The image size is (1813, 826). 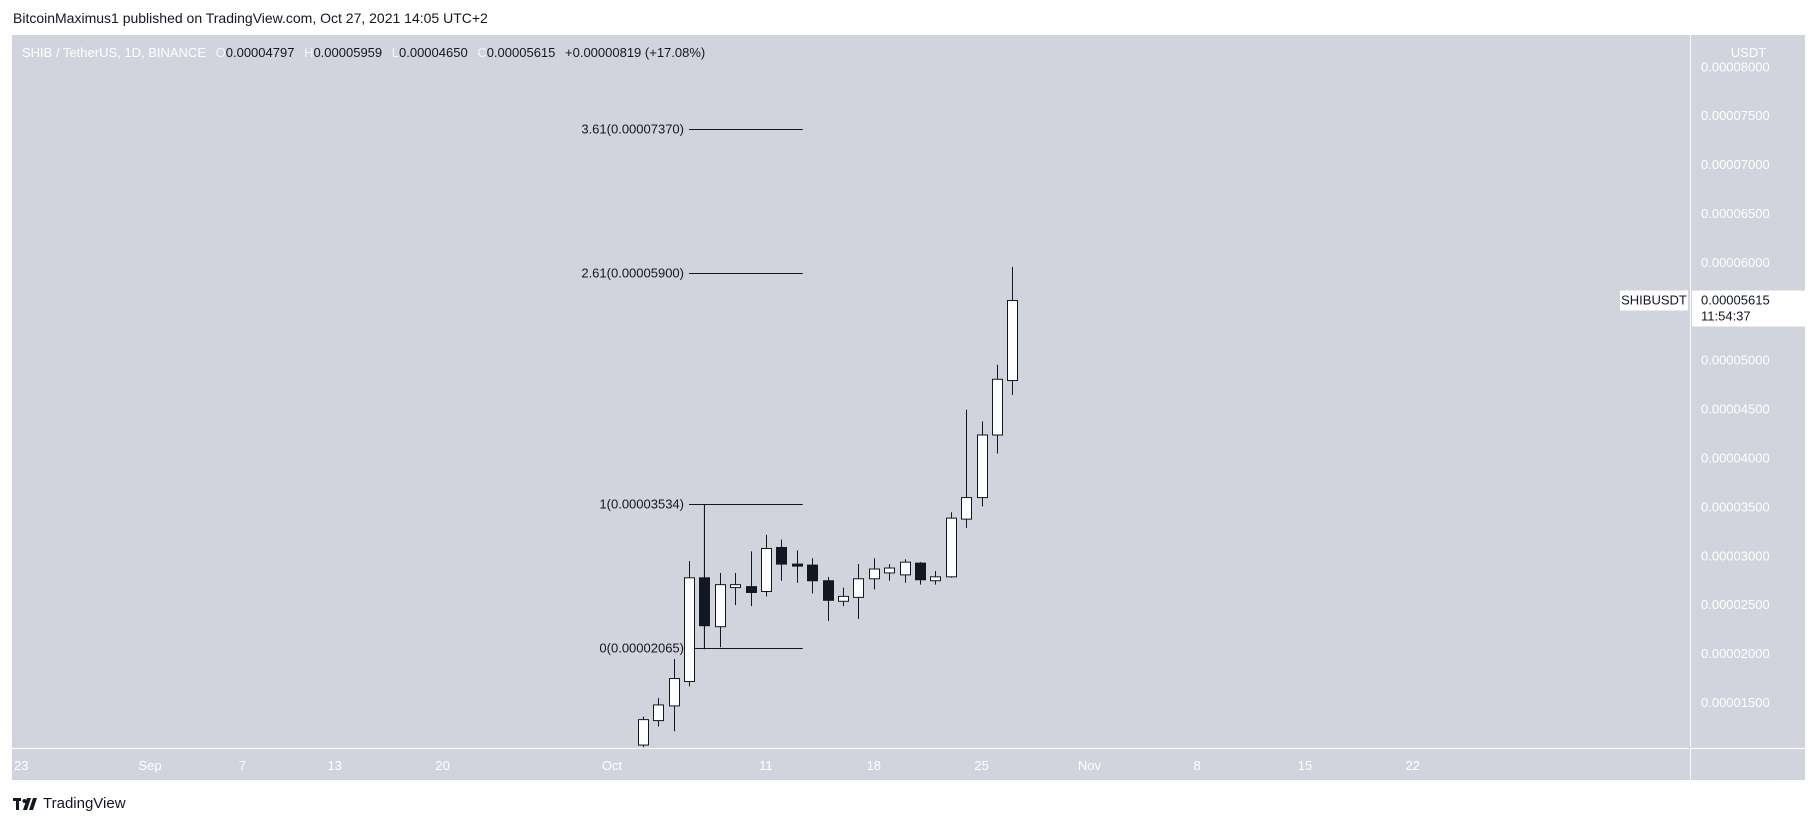 I want to click on legend-low-value: 0.00004650, so click(x=433, y=52).